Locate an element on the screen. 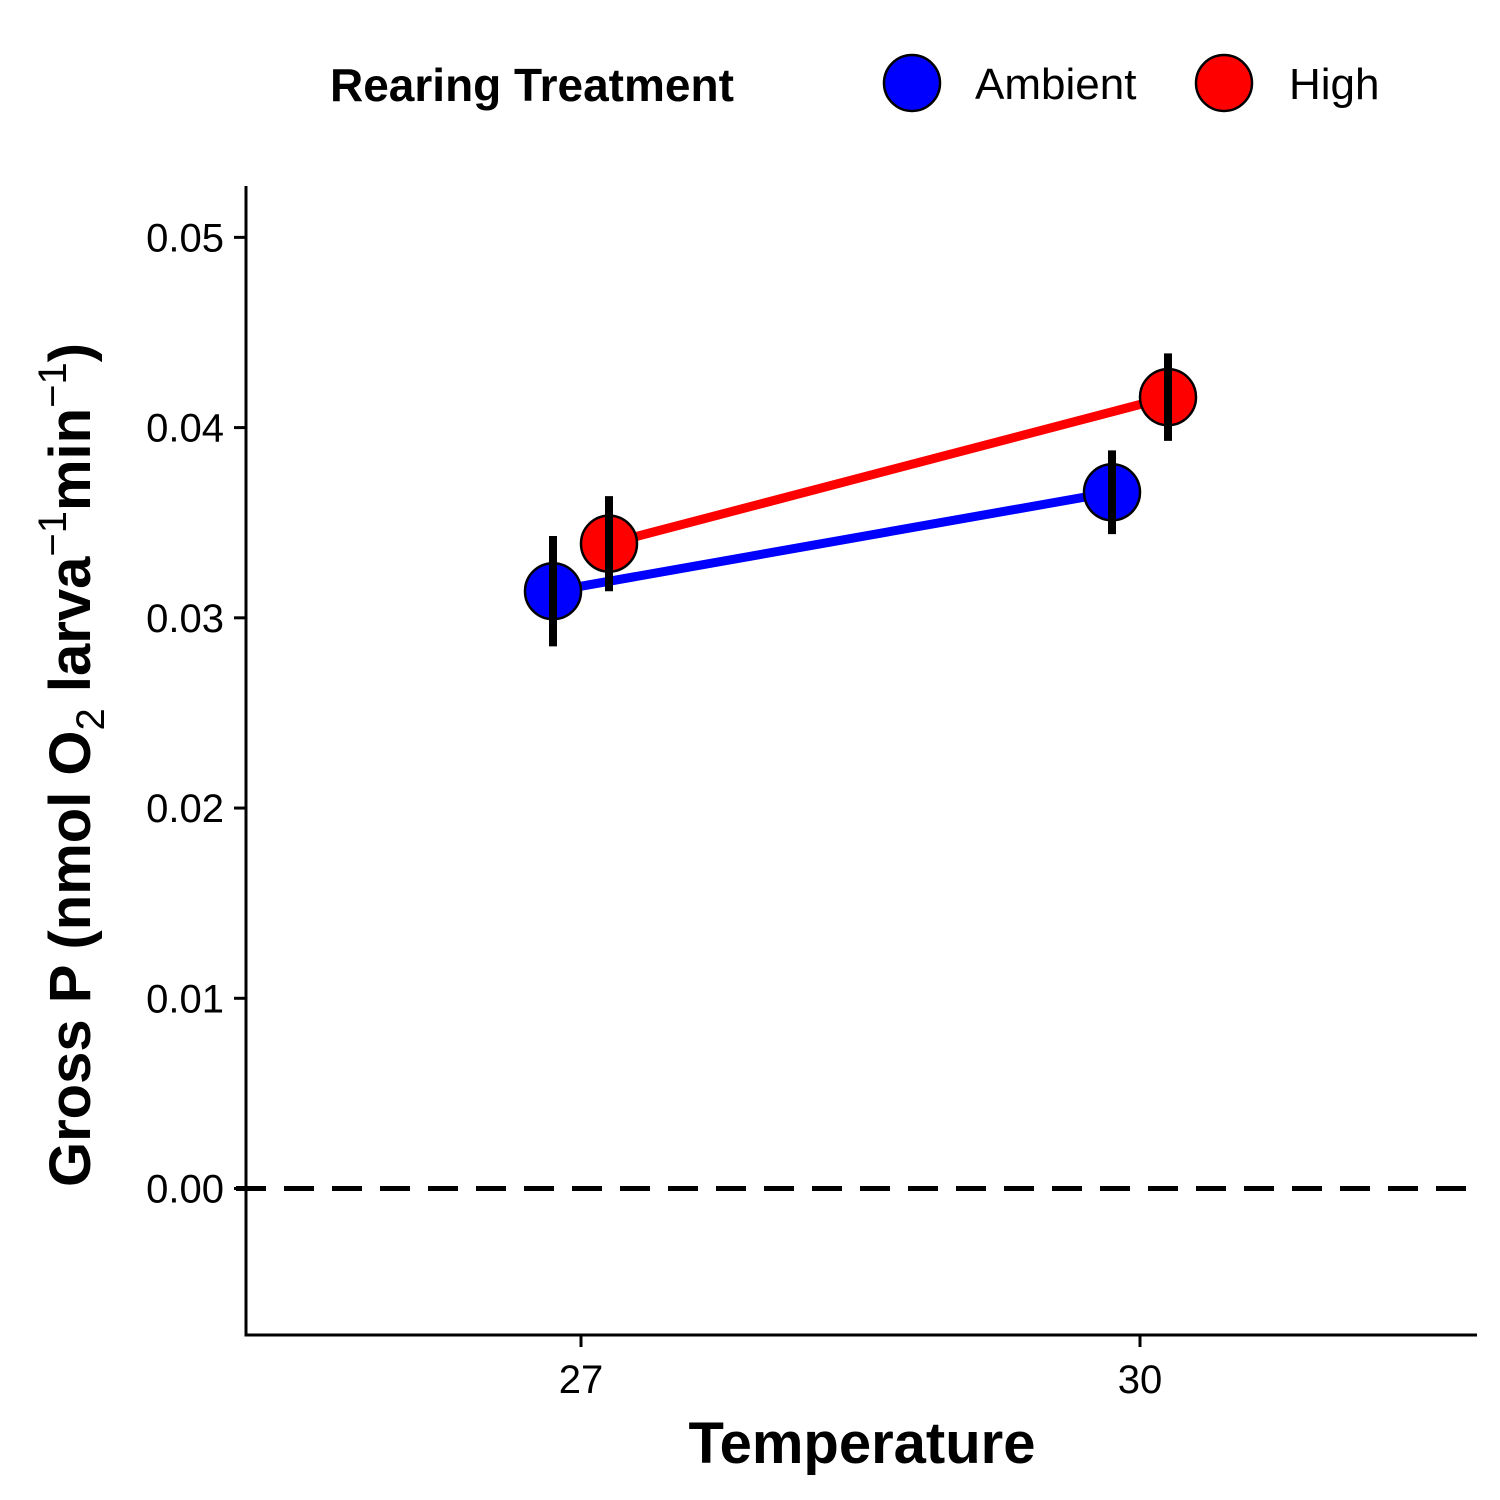  legend-label-ambient: Ambient is located at coordinates (1055, 84).